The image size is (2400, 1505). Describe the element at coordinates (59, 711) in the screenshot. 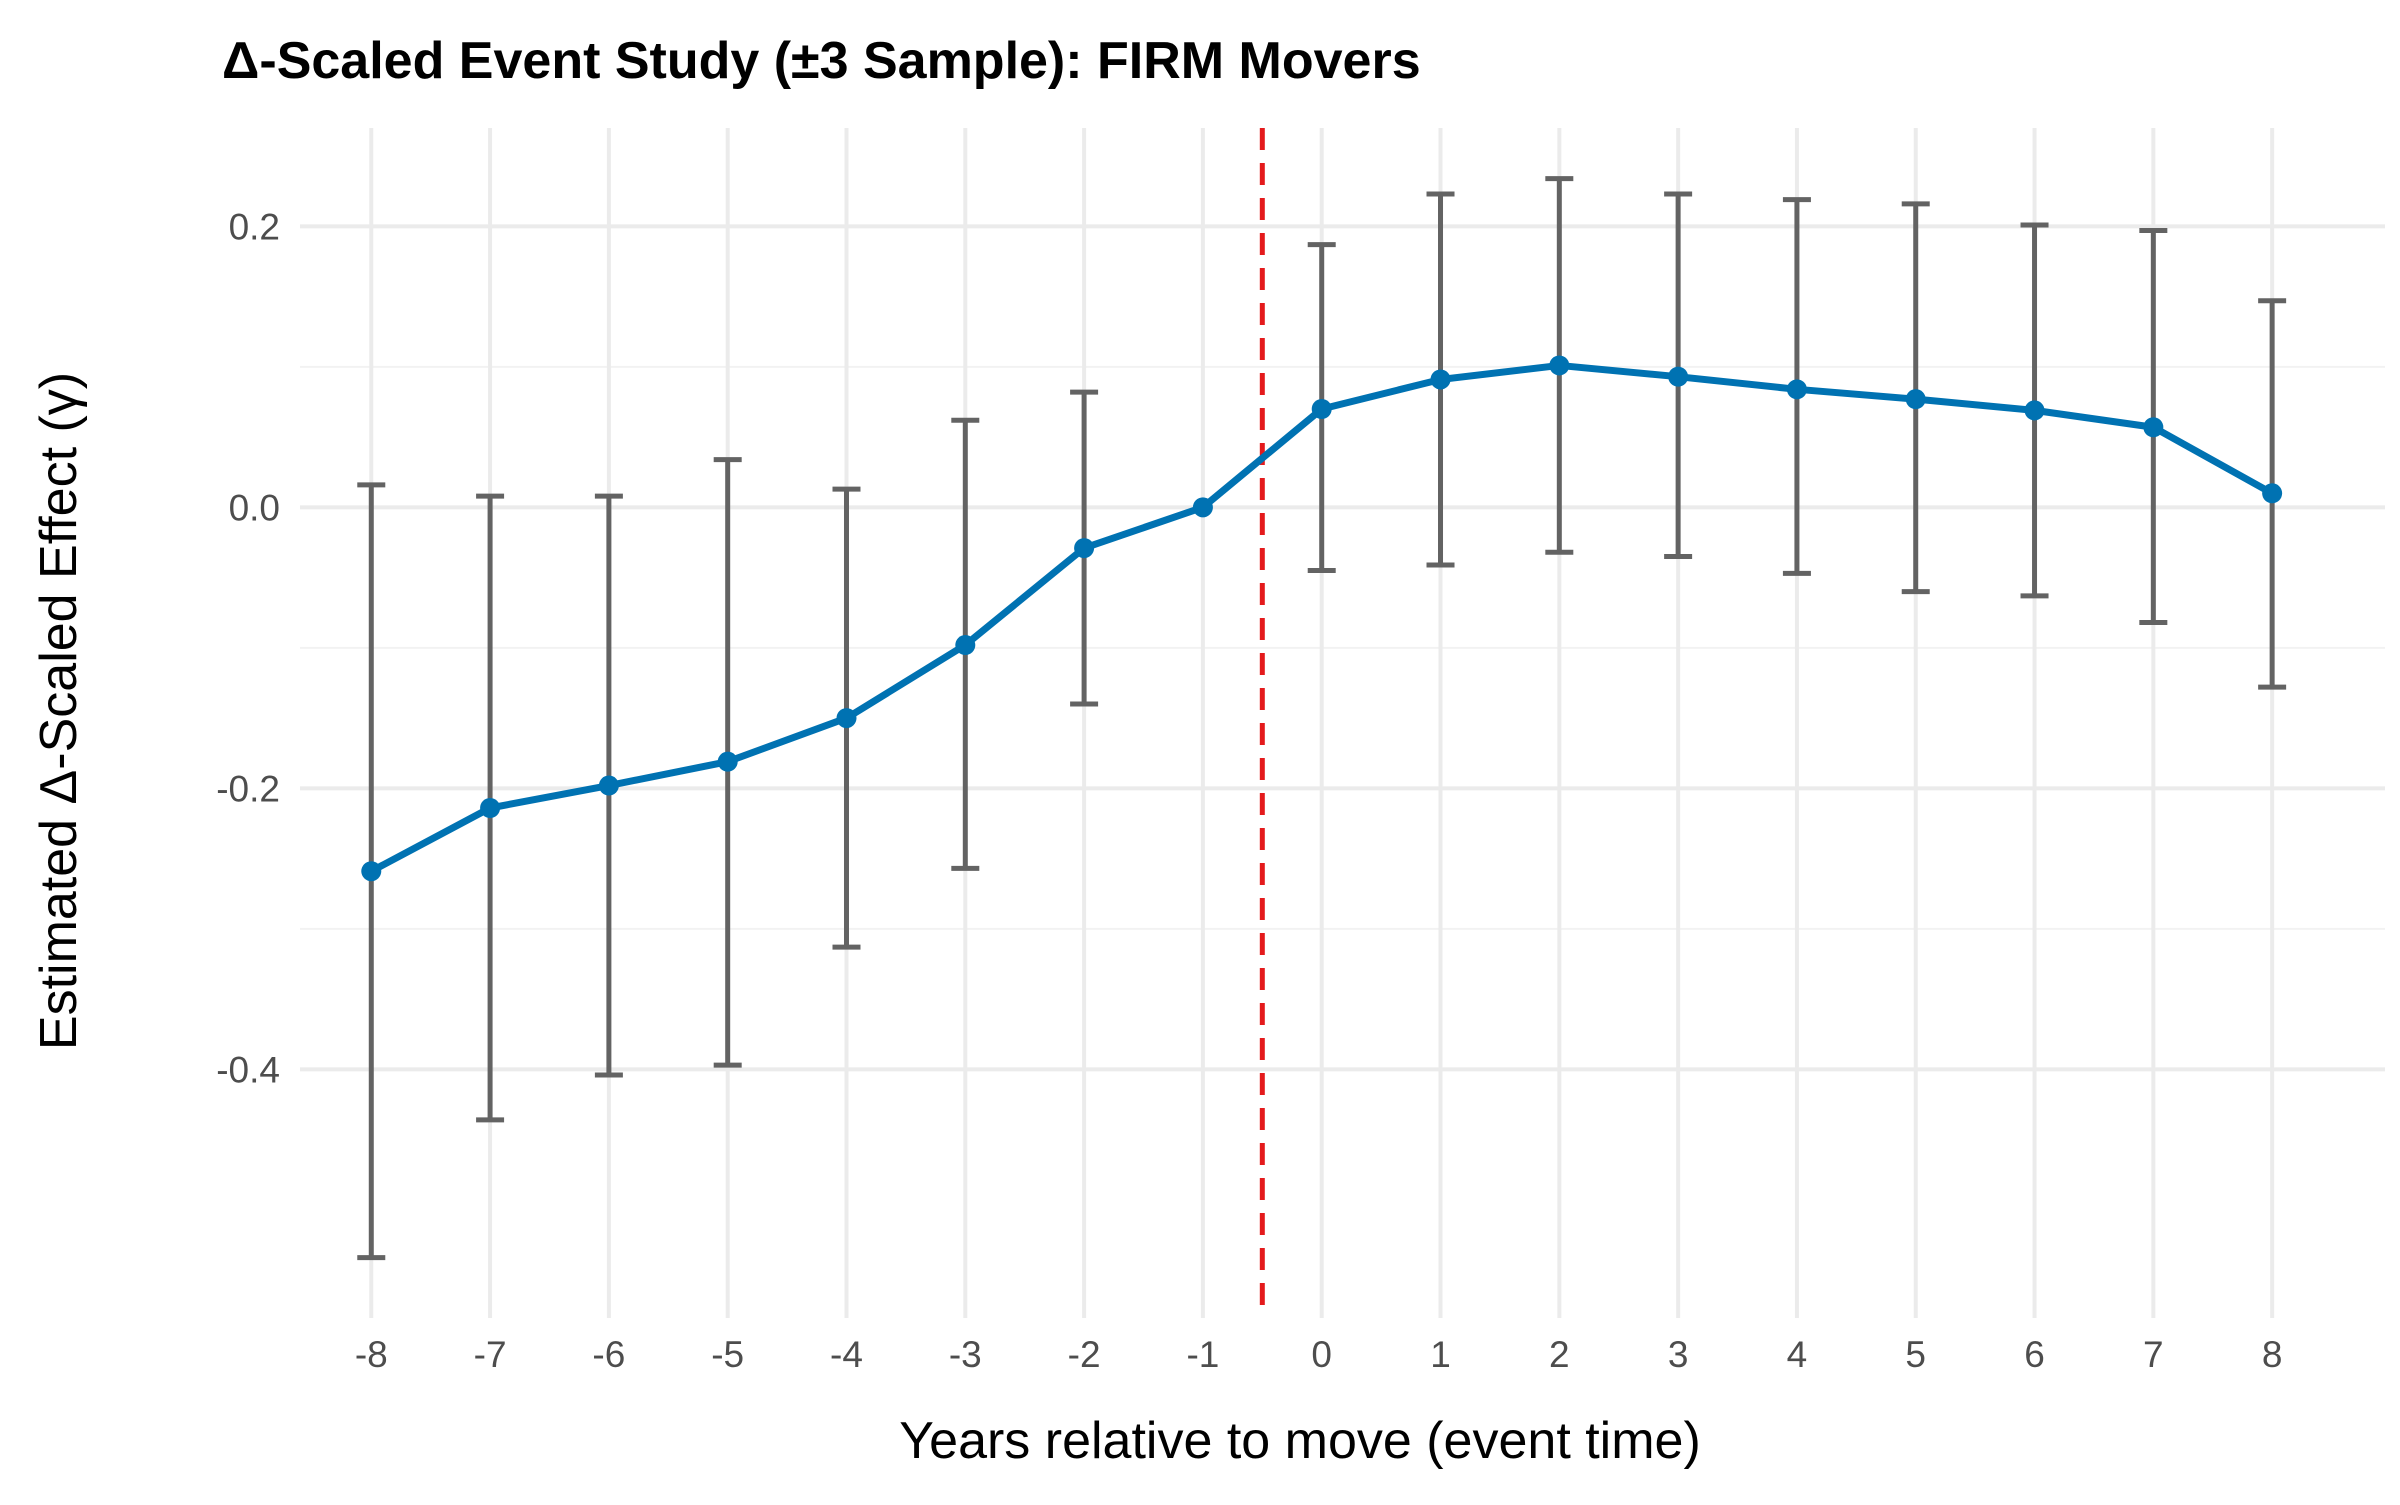

I see `y-axis-label: Estimated Δ-Scaled Effect (γ)` at that location.